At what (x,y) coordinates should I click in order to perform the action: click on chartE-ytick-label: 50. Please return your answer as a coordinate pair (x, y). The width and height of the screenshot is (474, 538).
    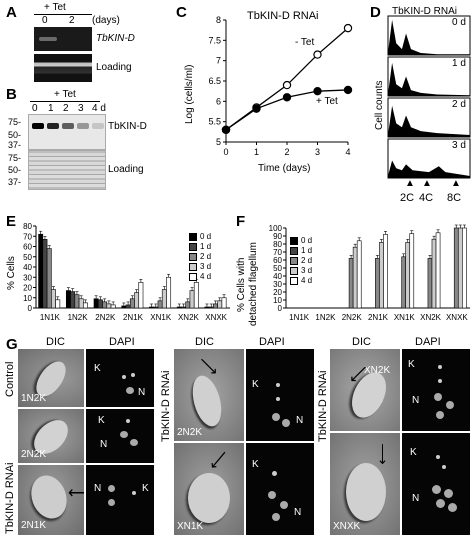
    Looking at the image, I should click on (27, 257).